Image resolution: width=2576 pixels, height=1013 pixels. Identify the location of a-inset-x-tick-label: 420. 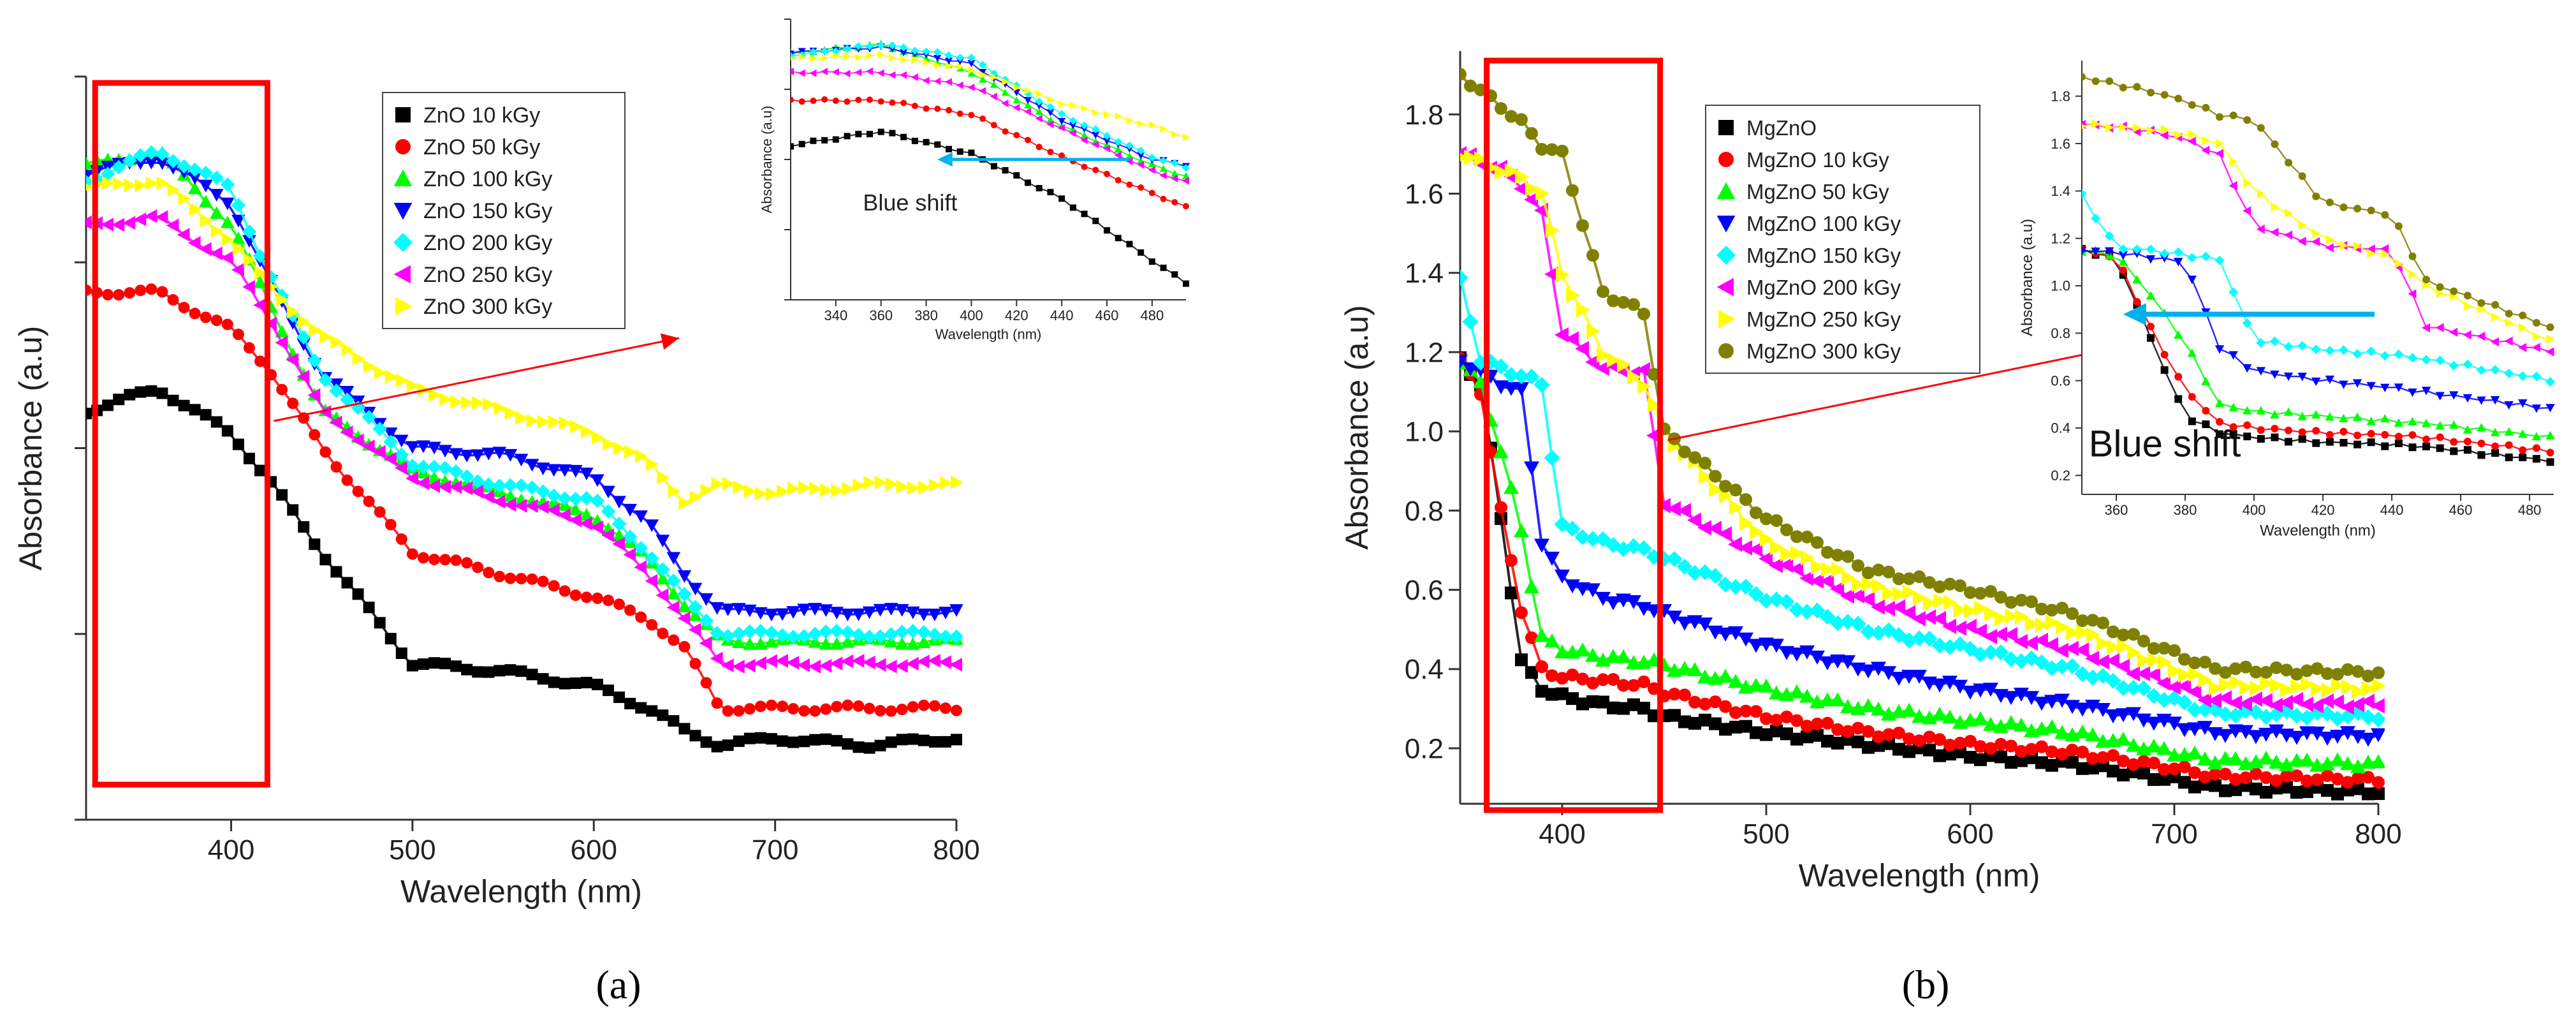
(1017, 315).